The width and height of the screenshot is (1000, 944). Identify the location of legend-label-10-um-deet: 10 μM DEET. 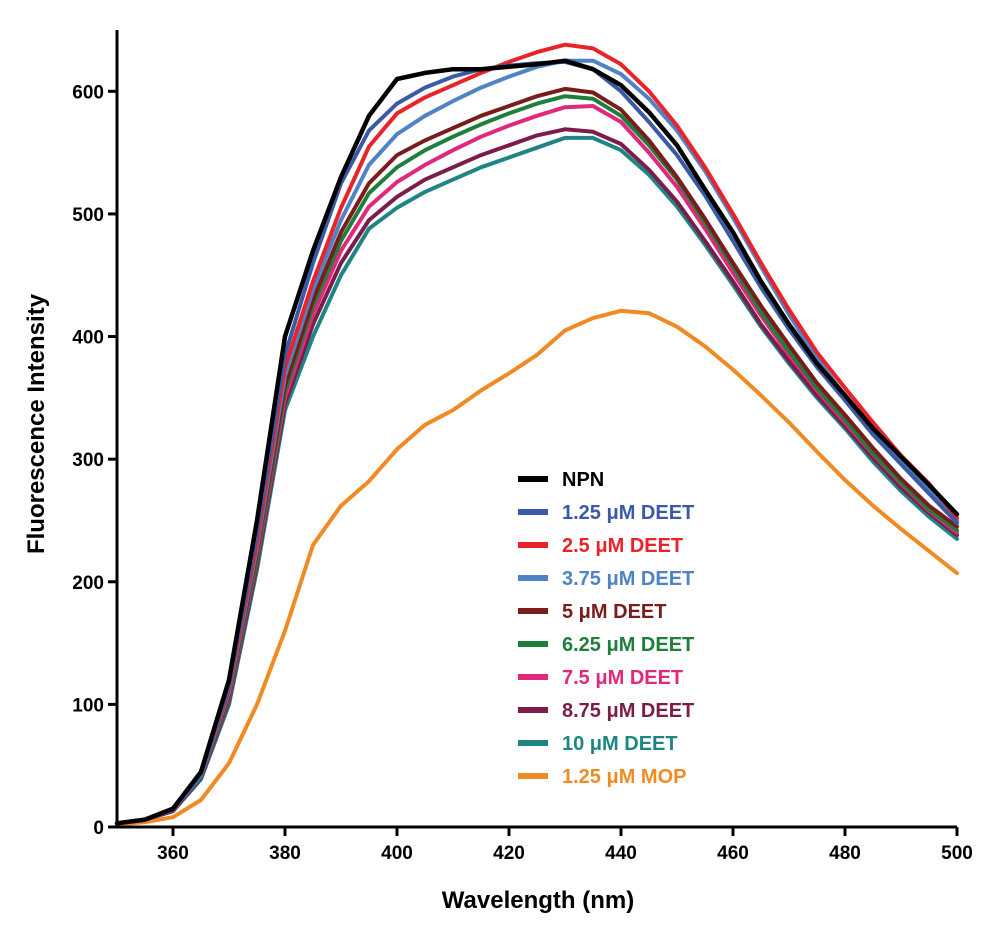
(620, 744).